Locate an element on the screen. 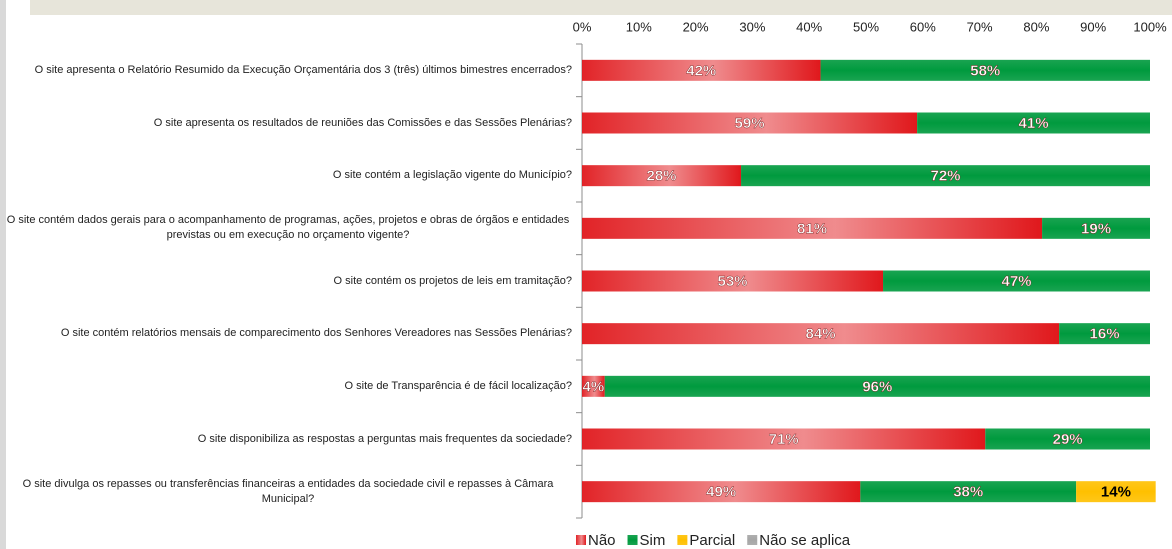  legend-label: Não is located at coordinates (602, 540).